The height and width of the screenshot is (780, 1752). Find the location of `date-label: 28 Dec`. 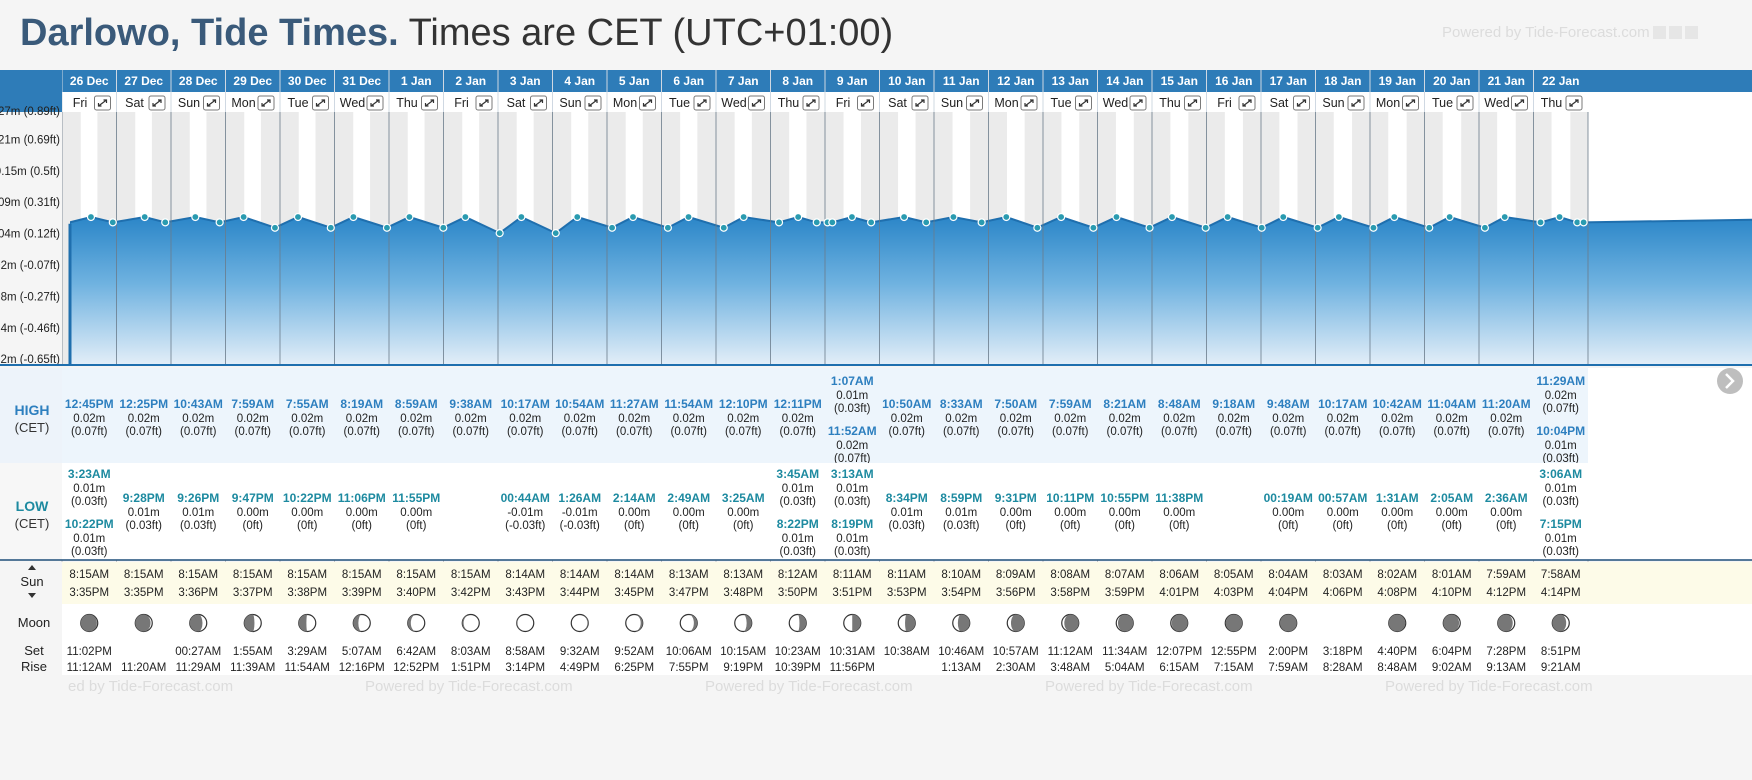

date-label: 28 Dec is located at coordinates (198, 81).